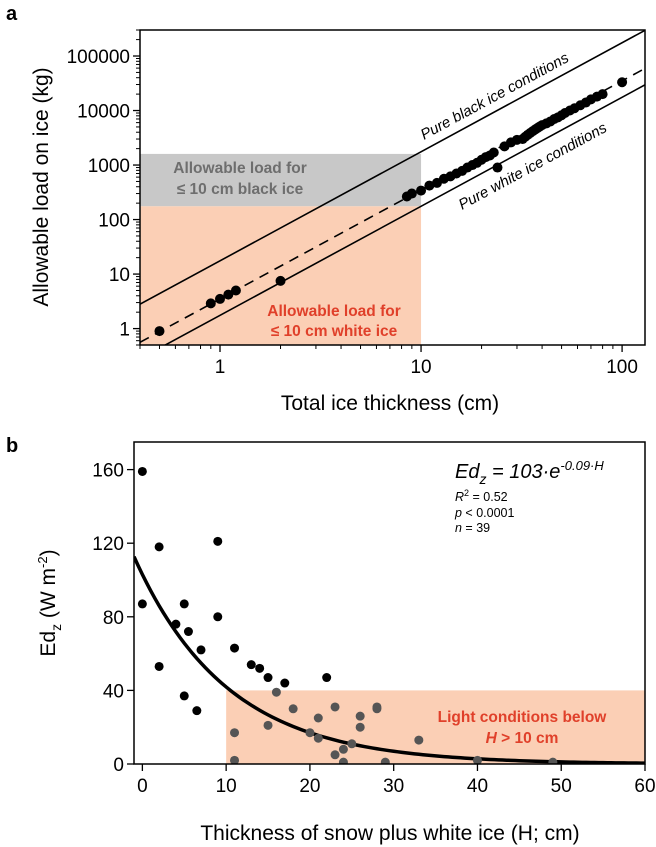 This screenshot has height=847, width=656. What do you see at coordinates (109, 166) in the screenshot?
I see `panel-a-y-tick-label-1000: 1000` at bounding box center [109, 166].